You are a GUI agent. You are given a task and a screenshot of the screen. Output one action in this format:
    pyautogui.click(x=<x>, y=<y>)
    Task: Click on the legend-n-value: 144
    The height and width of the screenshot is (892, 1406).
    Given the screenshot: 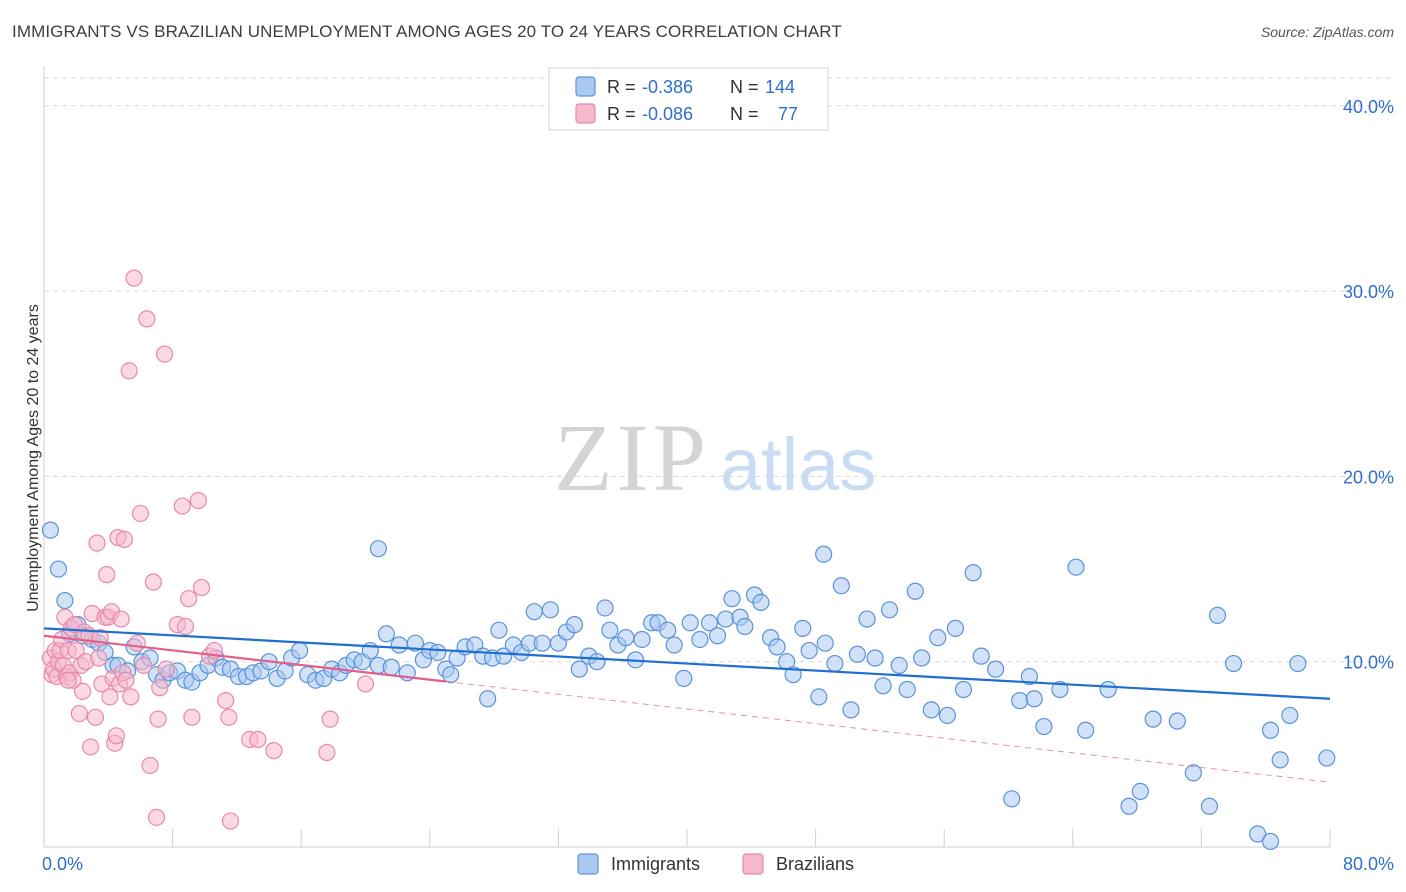 What is the action you would take?
    pyautogui.click(x=780, y=87)
    